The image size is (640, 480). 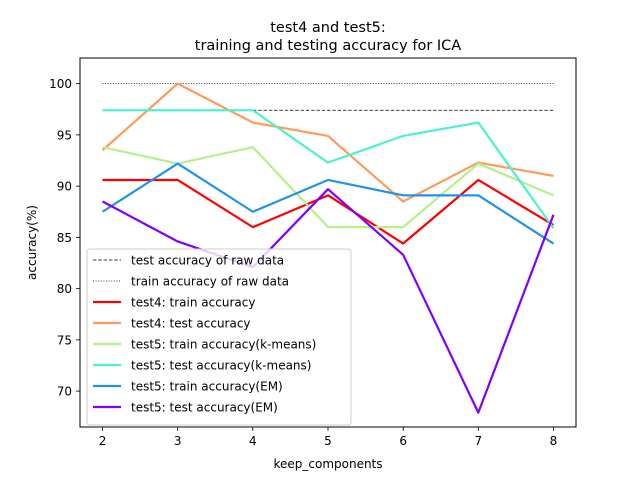 I want to click on y-axis: 70 75 80 85 90 95 100, so click(x=64, y=238).